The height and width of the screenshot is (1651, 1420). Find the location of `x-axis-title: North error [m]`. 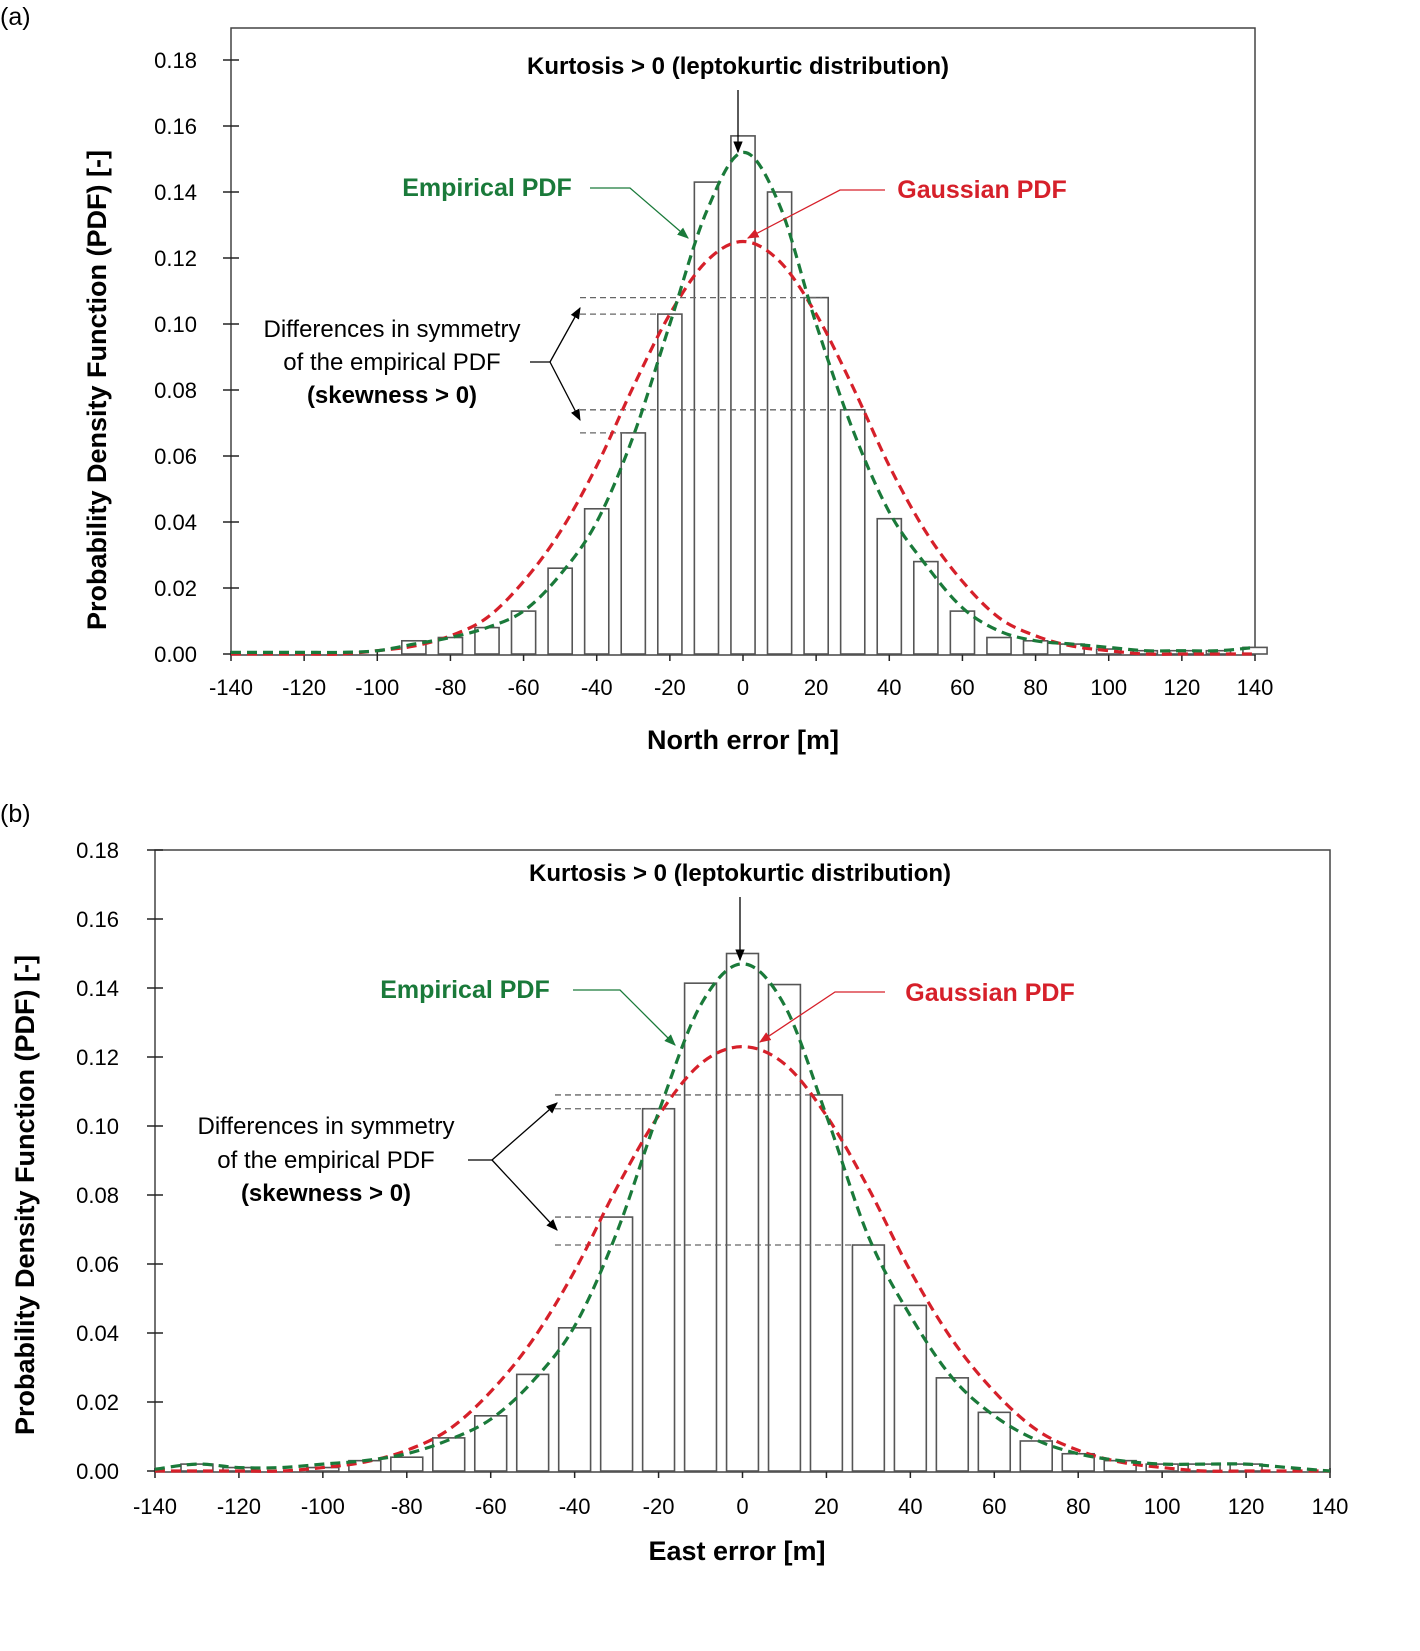

x-axis-title: North error [m] is located at coordinates (743, 740).